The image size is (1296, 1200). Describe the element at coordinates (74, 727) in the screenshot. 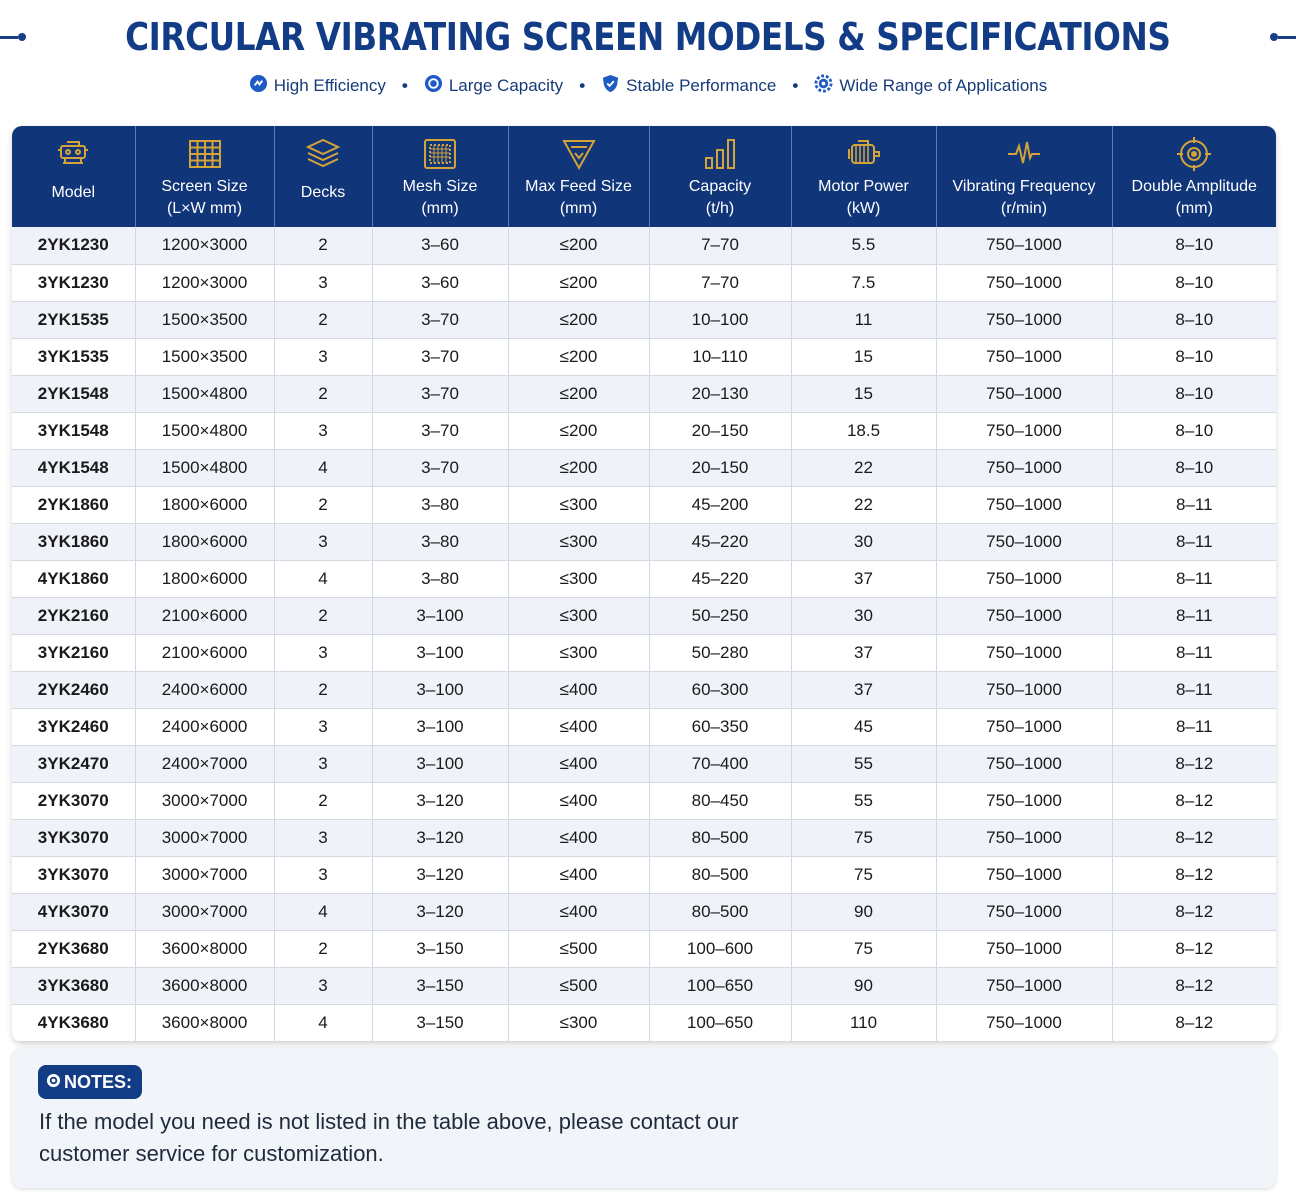

I see `cell-model: 3YK2460` at that location.